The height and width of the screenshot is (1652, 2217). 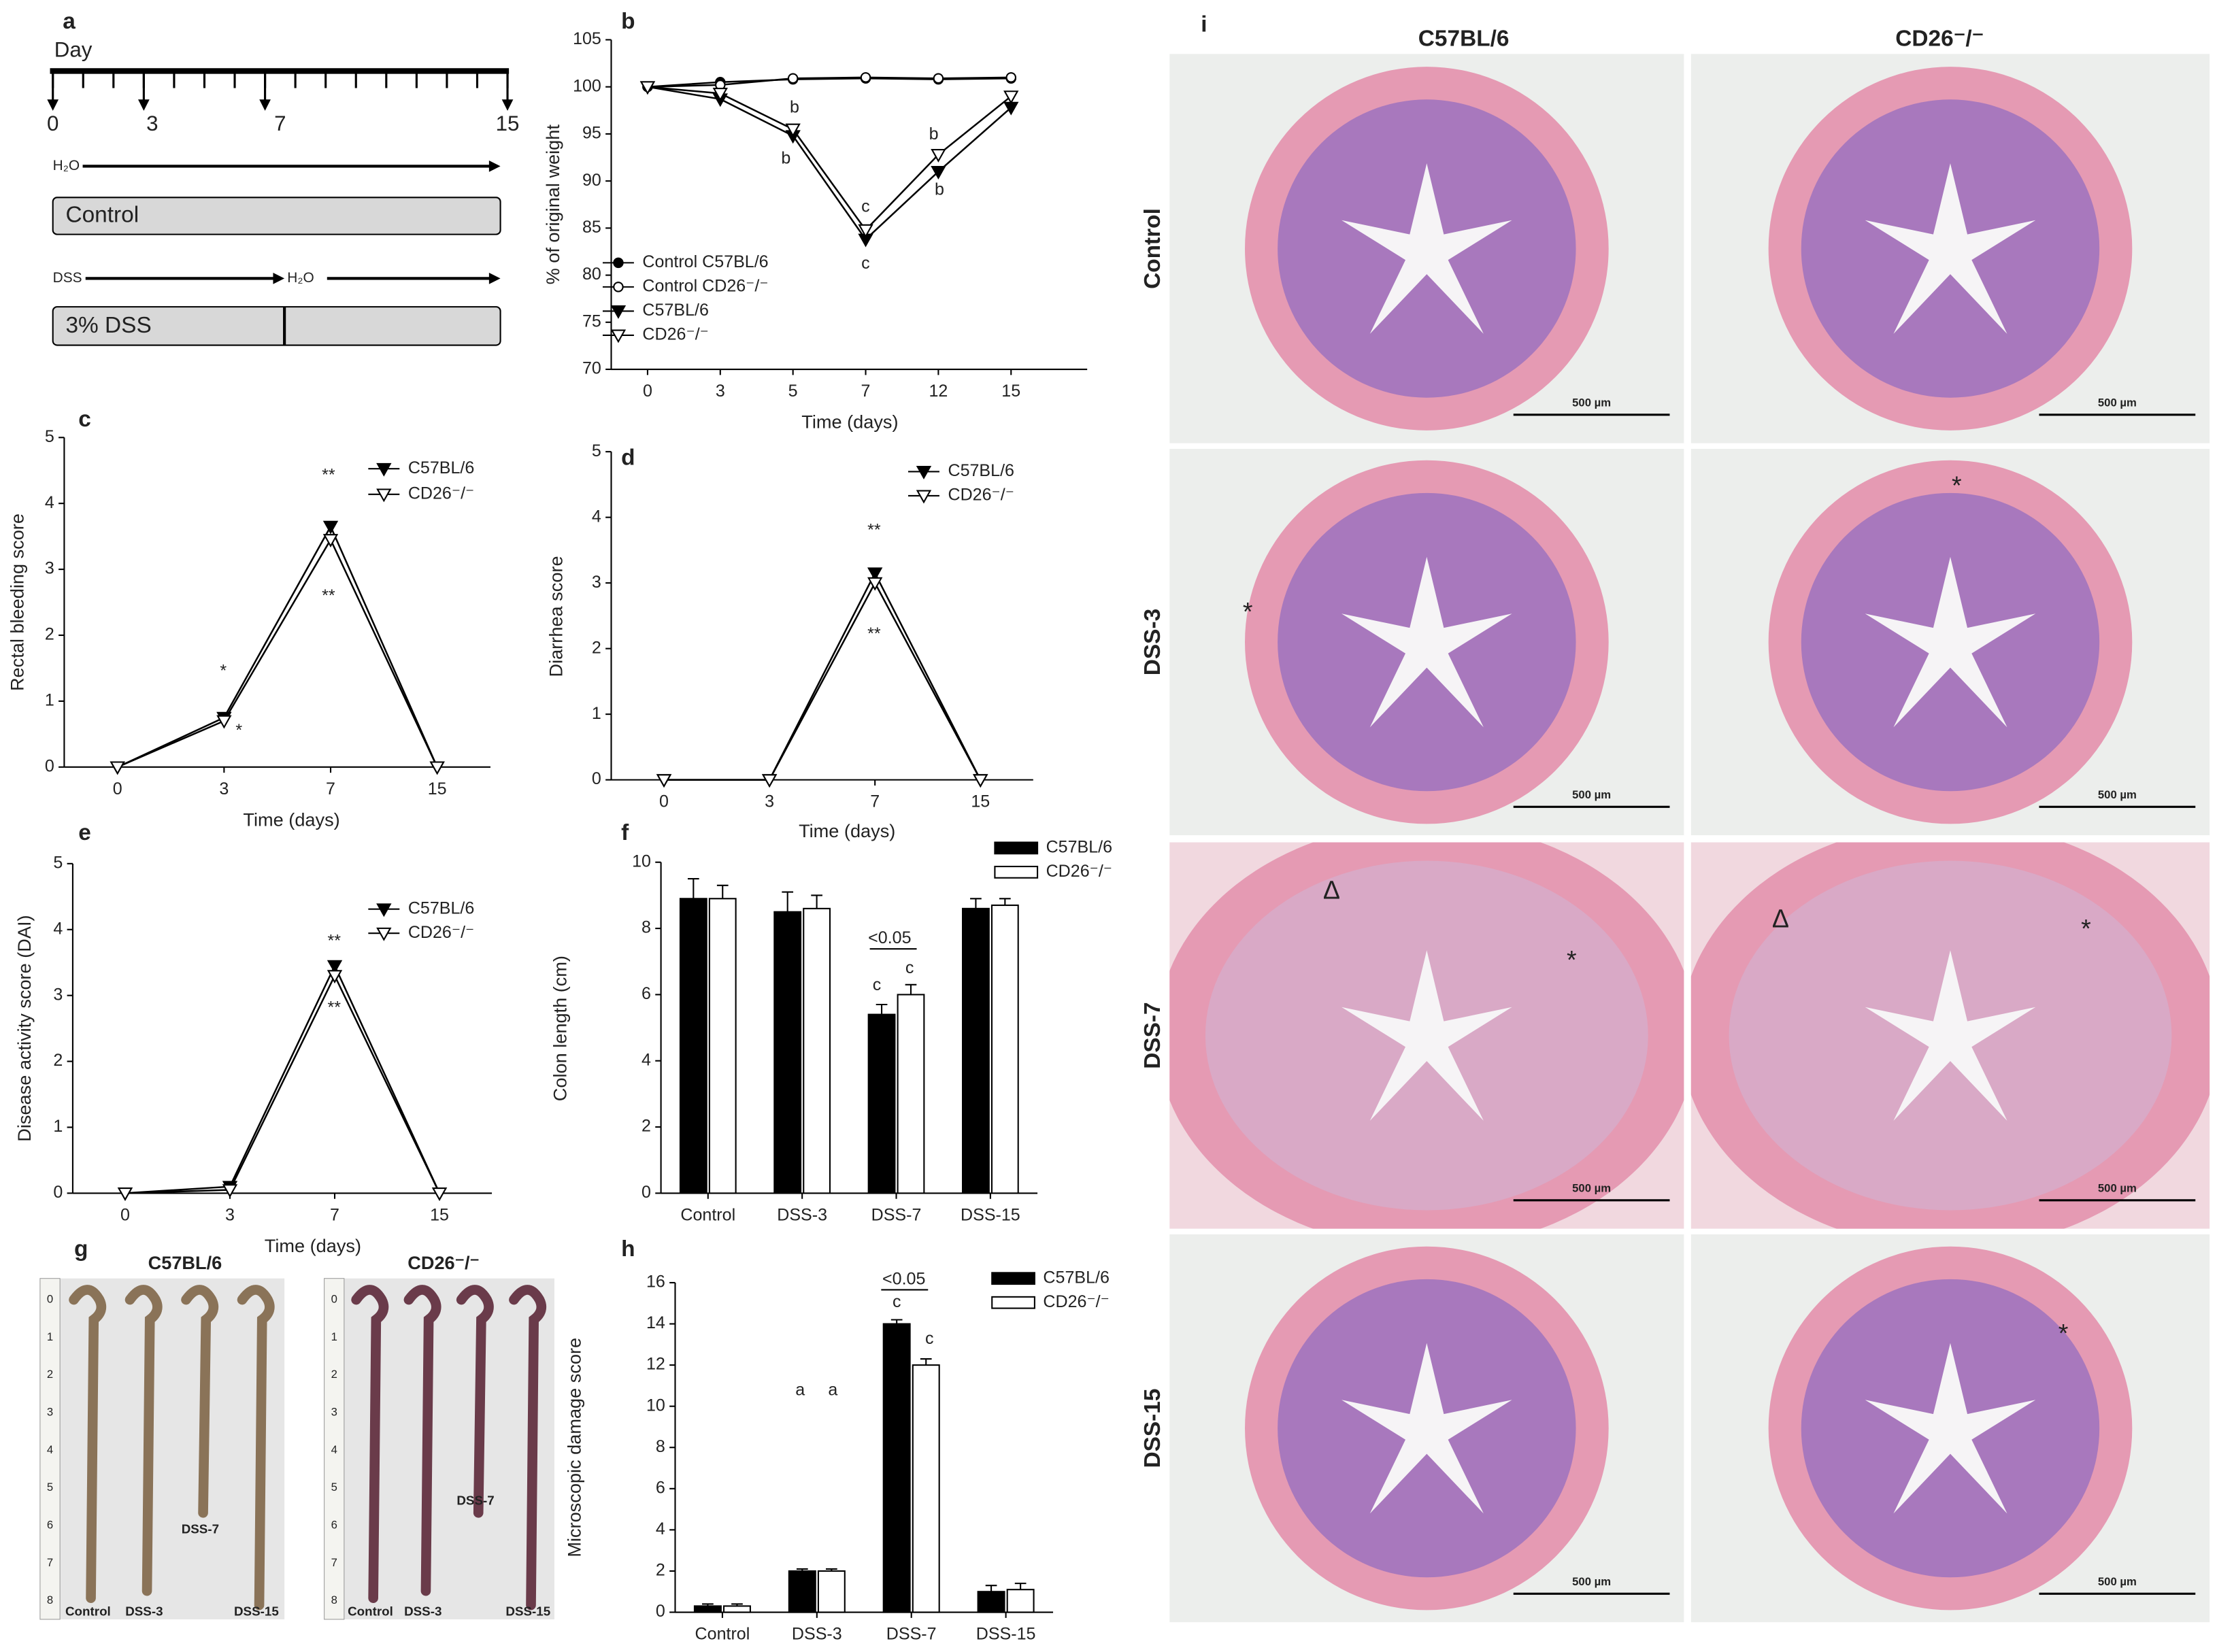 I want to click on annotation: *, so click(x=239, y=730).